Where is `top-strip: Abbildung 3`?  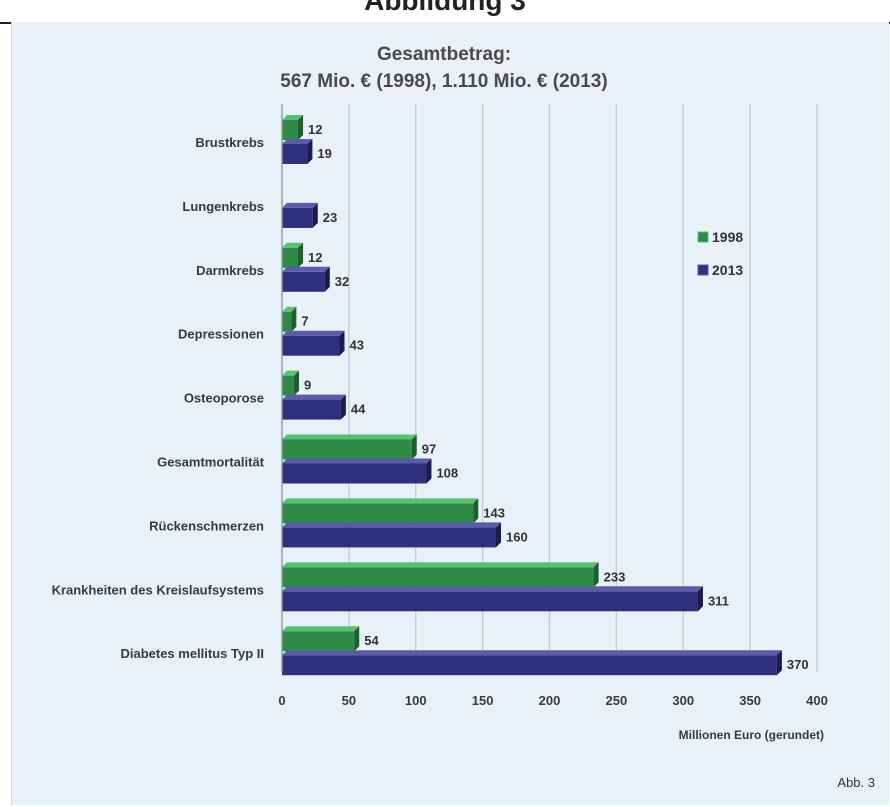
top-strip: Abbildung 3 is located at coordinates (445, 12).